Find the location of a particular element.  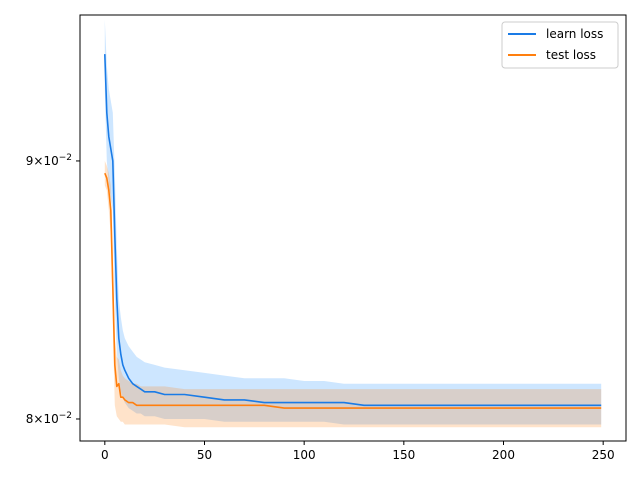

legend-label-test-loss: test loss is located at coordinates (571, 55).